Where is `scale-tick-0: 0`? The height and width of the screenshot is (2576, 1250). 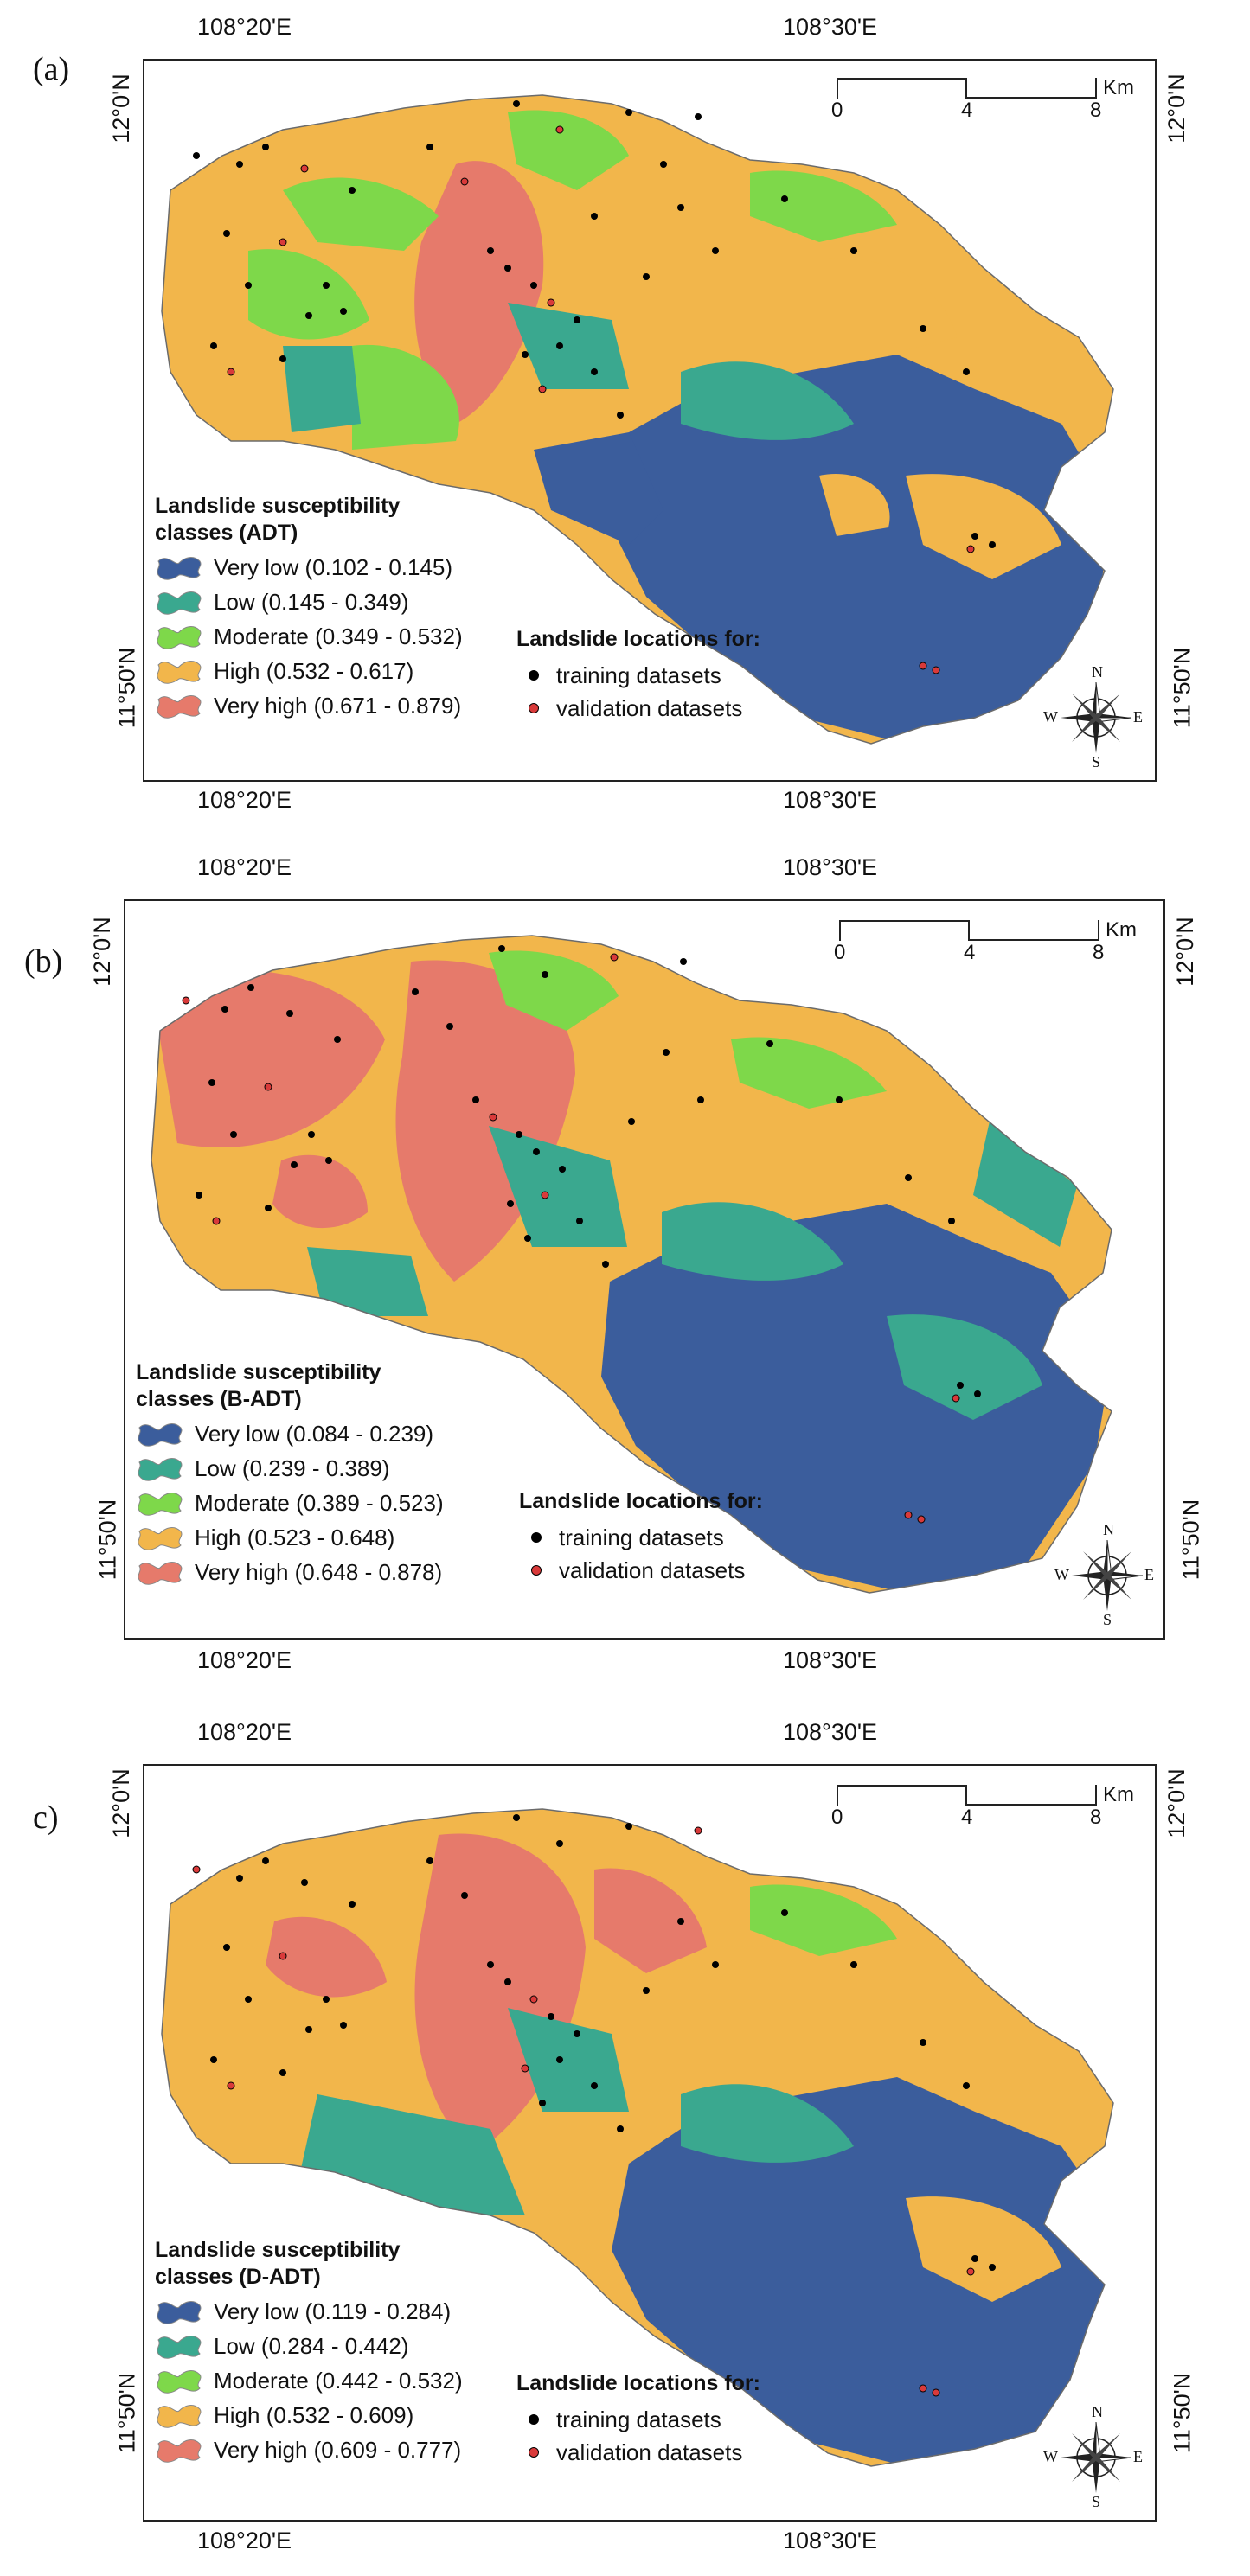
scale-tick-0: 0 is located at coordinates (837, 1818).